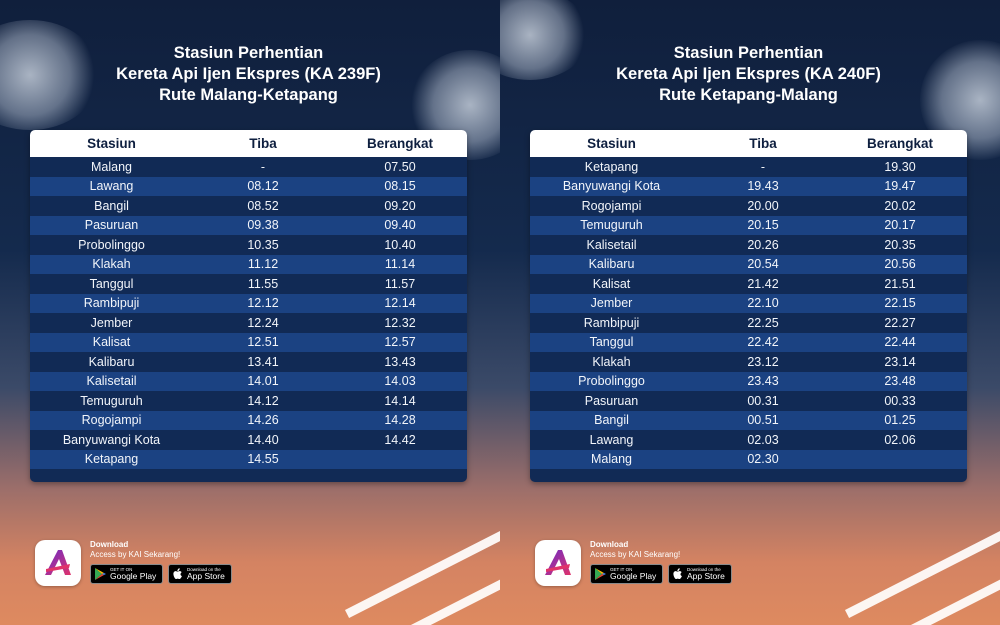  What do you see at coordinates (263, 400) in the screenshot?
I see `arrival-cell: 14.12` at bounding box center [263, 400].